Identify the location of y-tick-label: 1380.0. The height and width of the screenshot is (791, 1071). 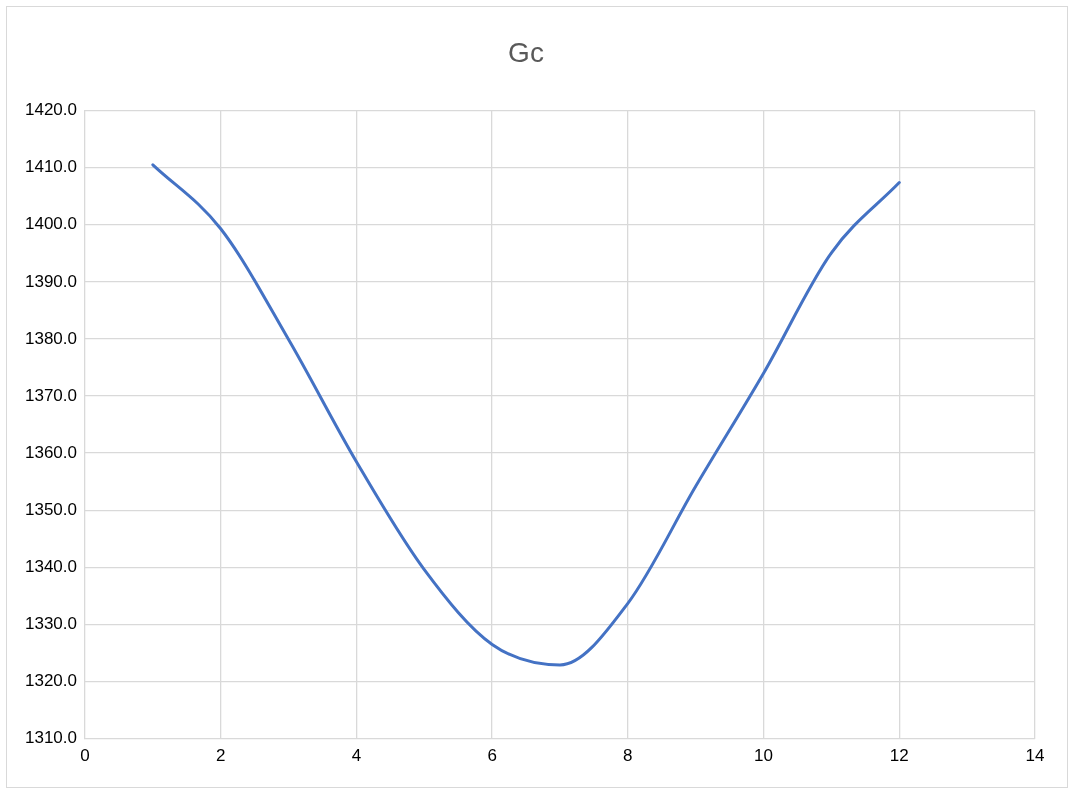
(51, 338).